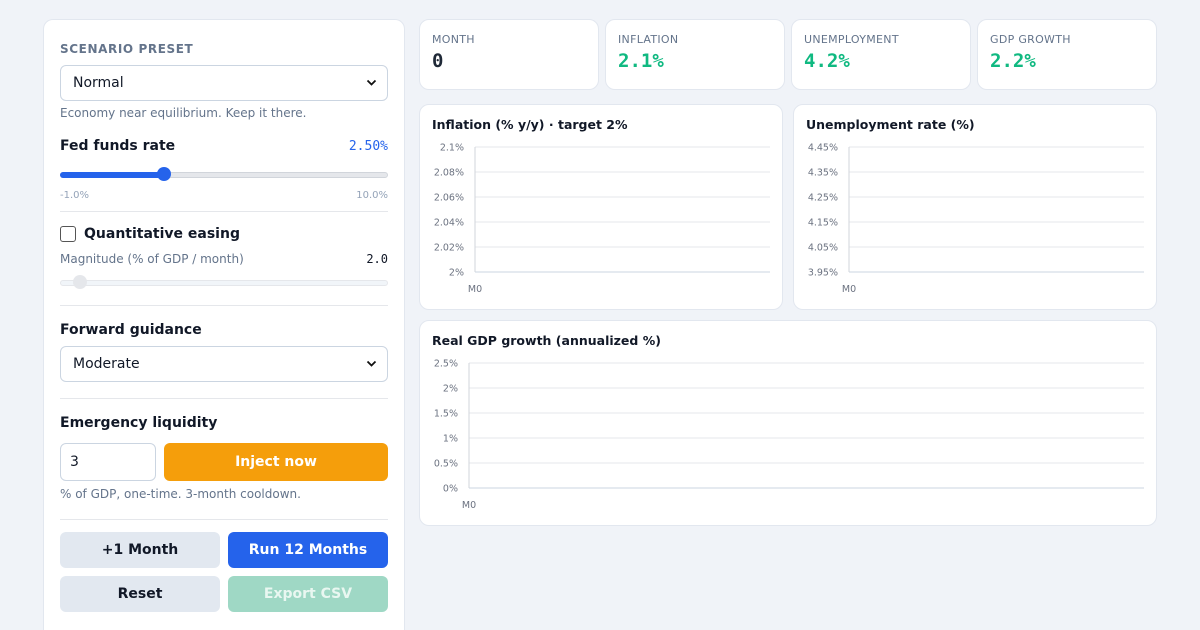 The height and width of the screenshot is (630, 1200). Describe the element at coordinates (530, 124) in the screenshot. I see `inflation-chart-title: Inflation (% y/y) · target 2%` at that location.